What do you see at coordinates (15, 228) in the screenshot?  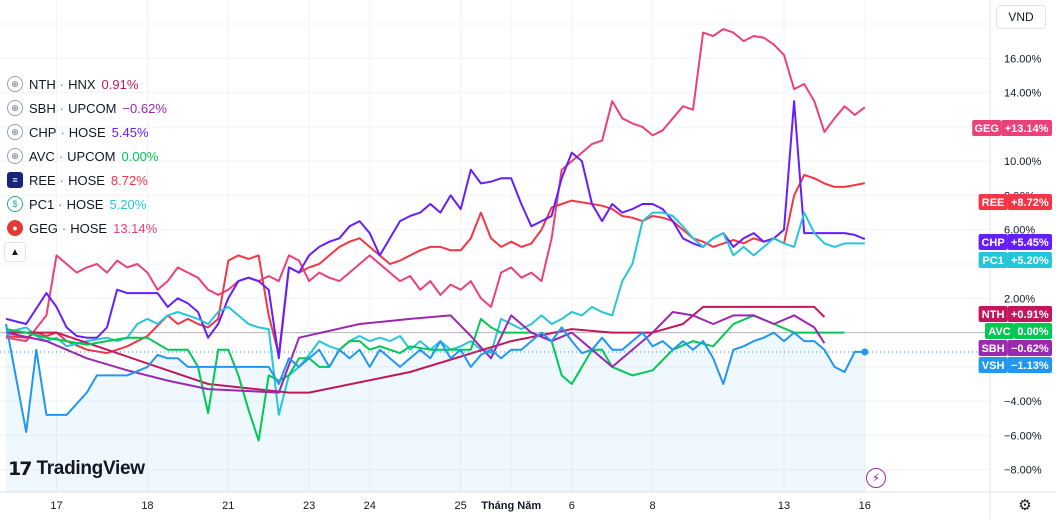 I see `geg-logo-icon: ●` at bounding box center [15, 228].